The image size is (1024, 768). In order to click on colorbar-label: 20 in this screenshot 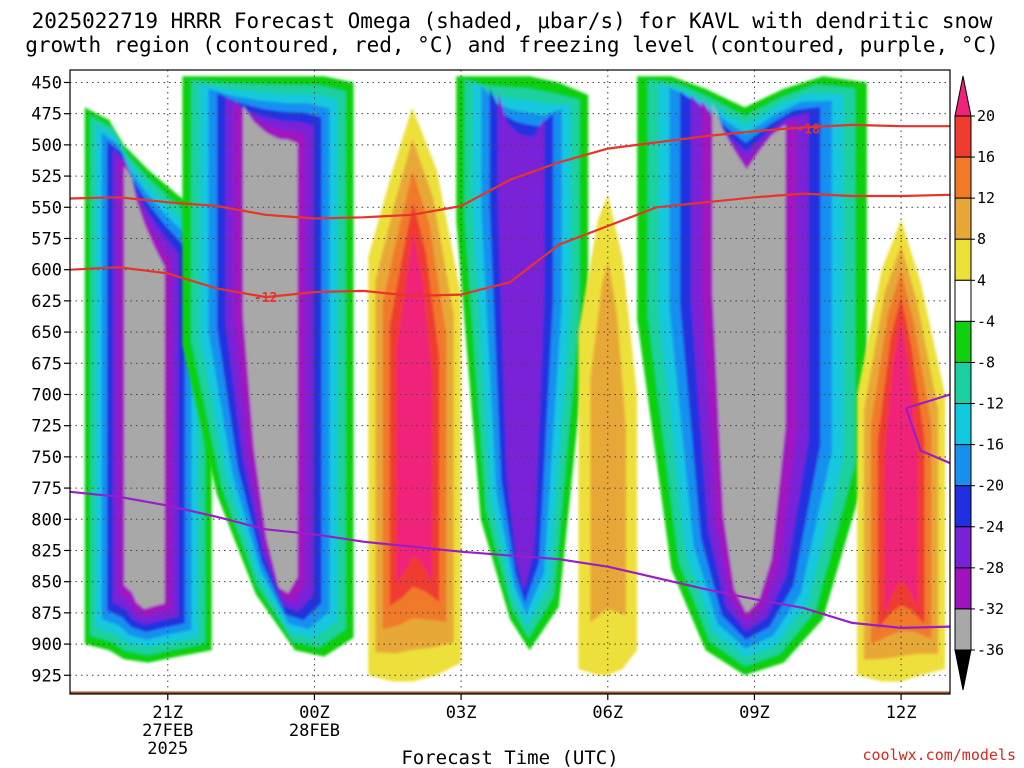, I will do `click(986, 116)`.